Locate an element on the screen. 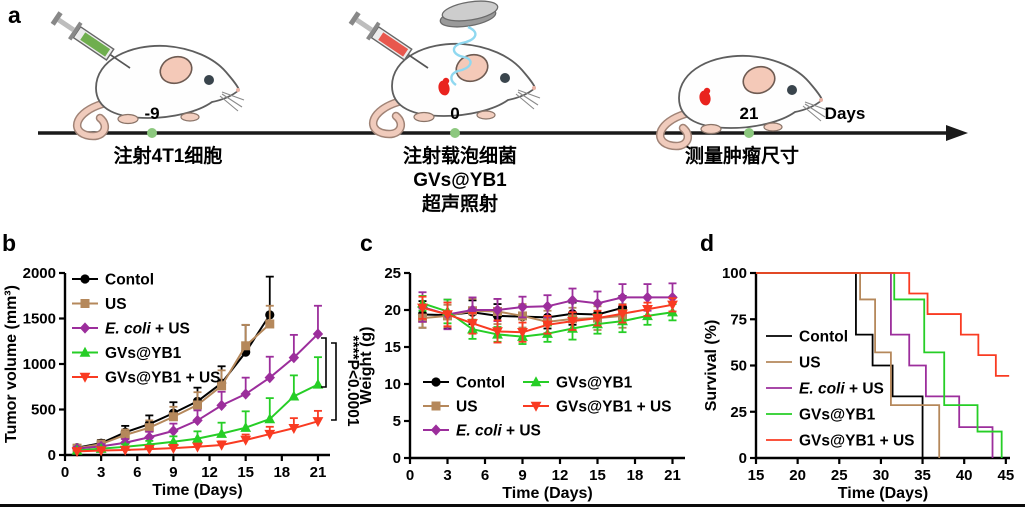 The image size is (1025, 509). y-axis-title: Tumor volume (mm³) is located at coordinates (11, 364).